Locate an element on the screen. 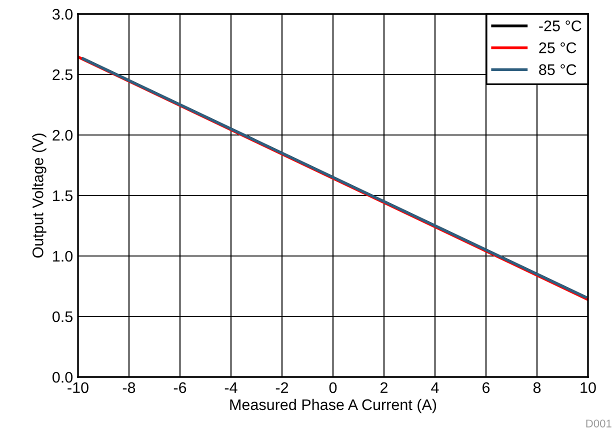  x-axis-title: Measured Phase A Current (A) is located at coordinates (333, 406).